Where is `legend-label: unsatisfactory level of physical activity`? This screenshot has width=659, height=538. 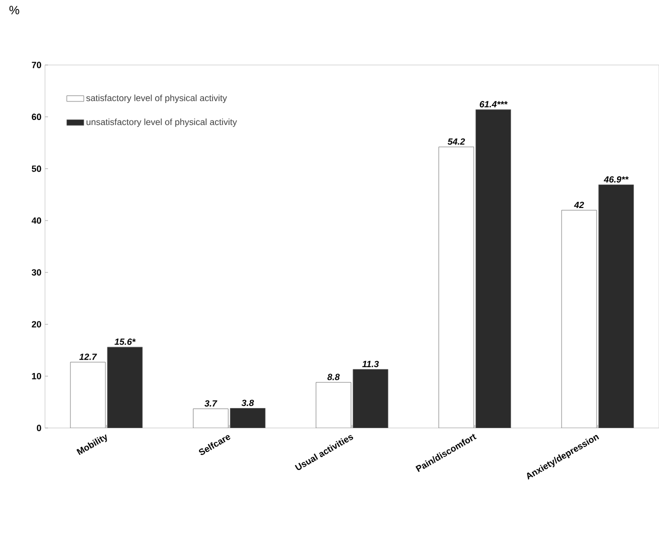 legend-label: unsatisfactory level of physical activity is located at coordinates (161, 122).